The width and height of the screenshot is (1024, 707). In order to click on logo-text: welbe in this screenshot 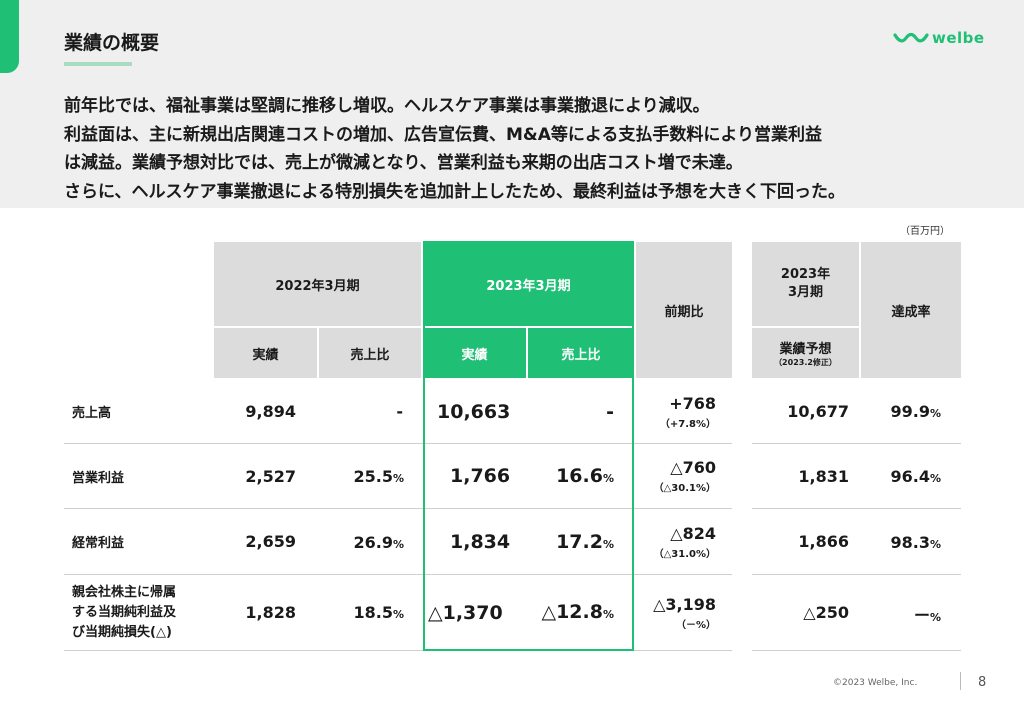, I will do `click(958, 38)`.